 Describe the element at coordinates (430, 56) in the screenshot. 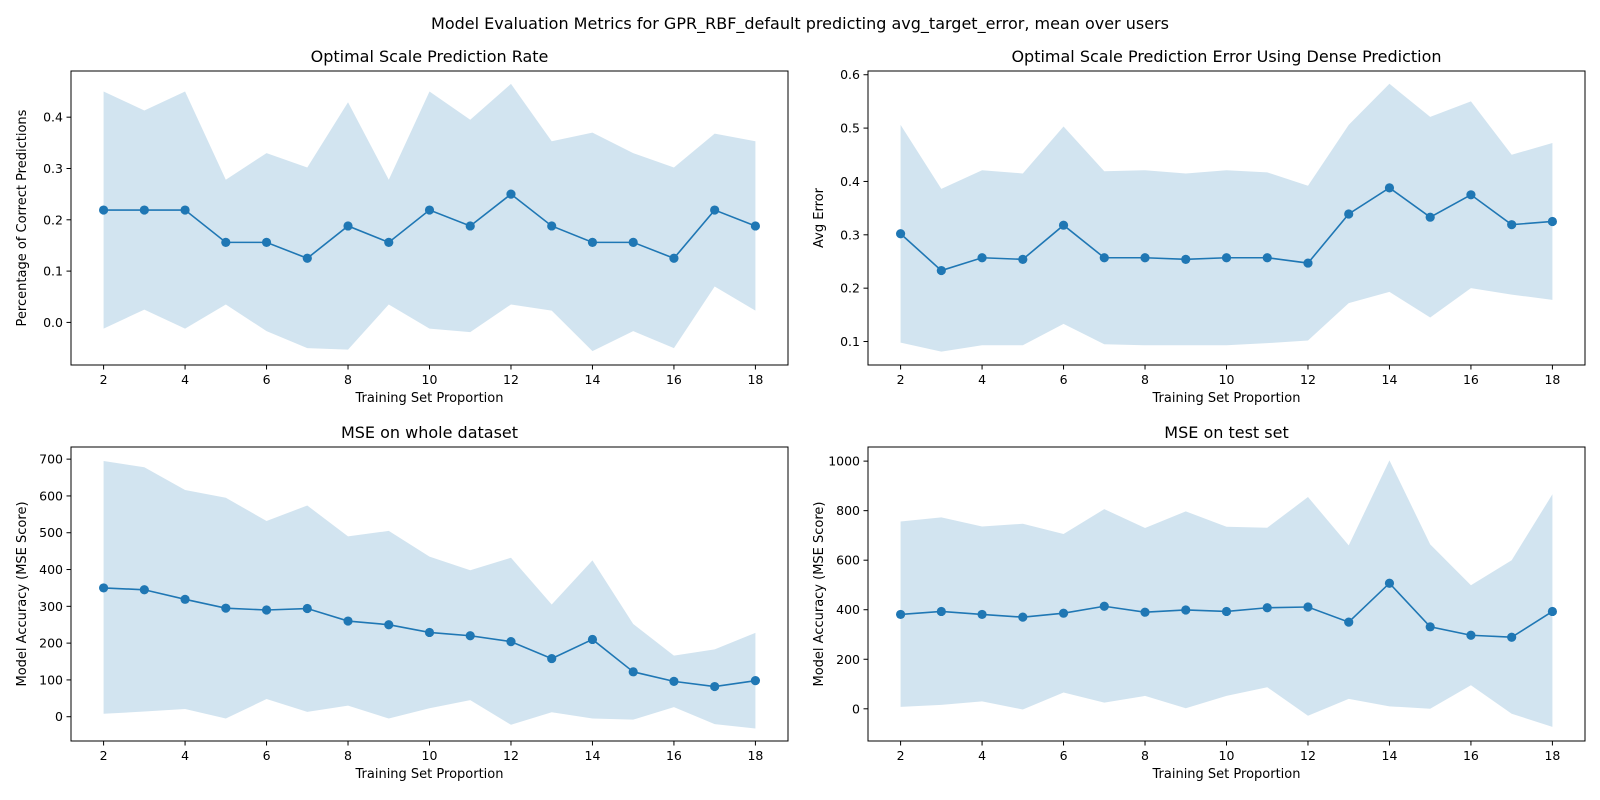

I see `subplot-title: Optimal Scale Prediction Rate` at that location.